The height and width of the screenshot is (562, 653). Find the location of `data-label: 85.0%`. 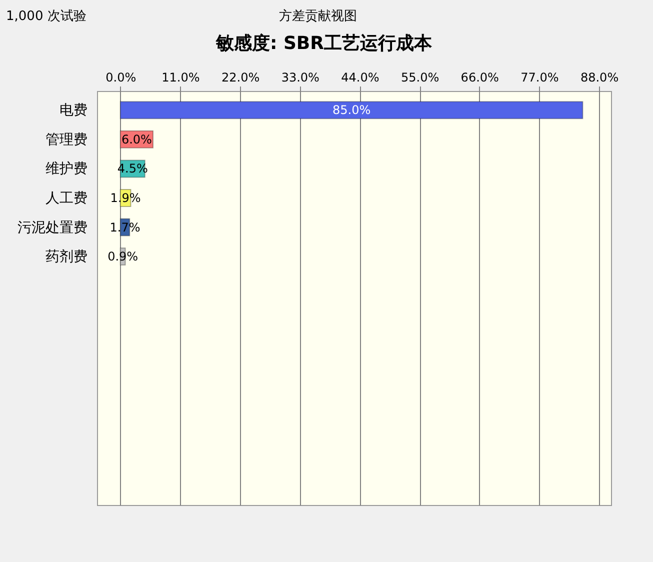

data-label: 85.0% is located at coordinates (351, 110).